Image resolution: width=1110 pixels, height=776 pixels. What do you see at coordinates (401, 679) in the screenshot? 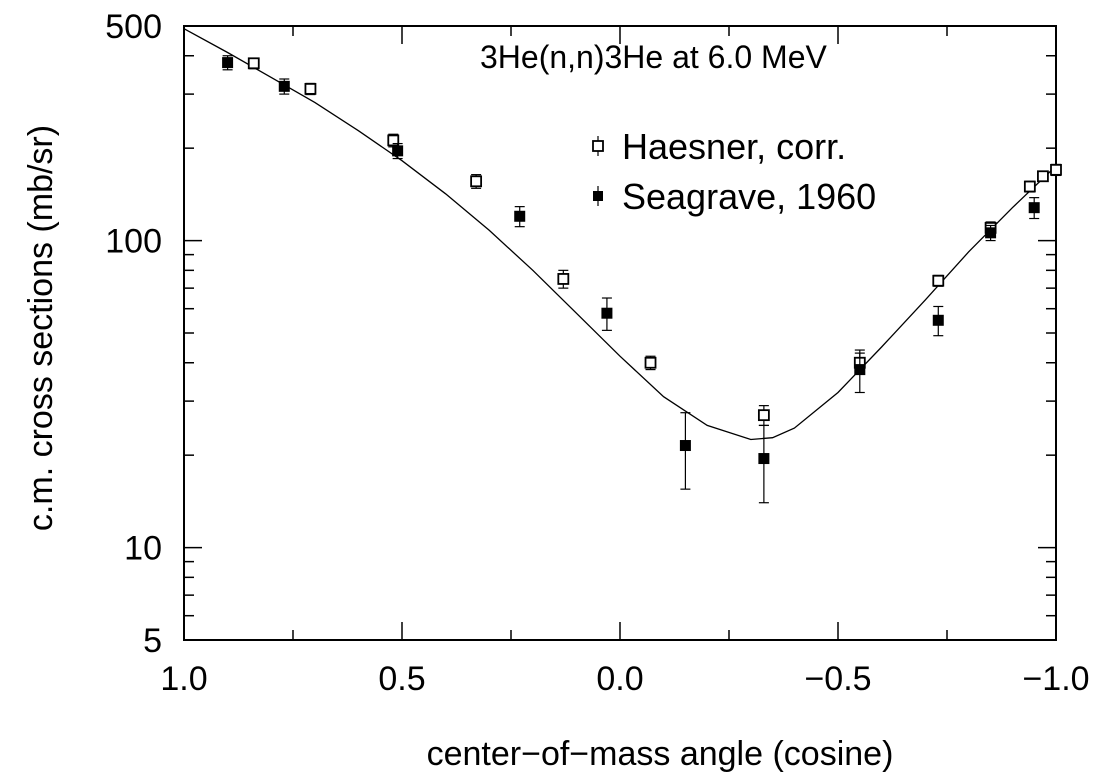
I see `x-tick-label: 0.5` at bounding box center [401, 679].